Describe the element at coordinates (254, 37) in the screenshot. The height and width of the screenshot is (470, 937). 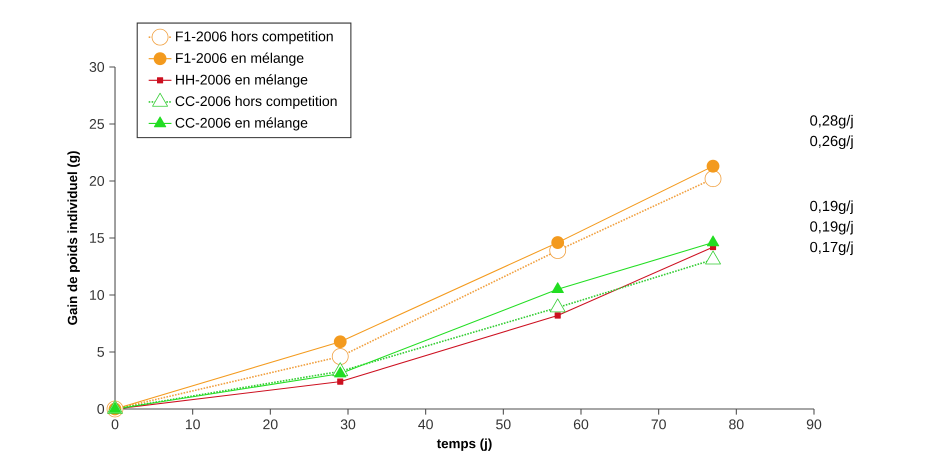
I see `legend-label: F1-2006 hors competition` at that location.